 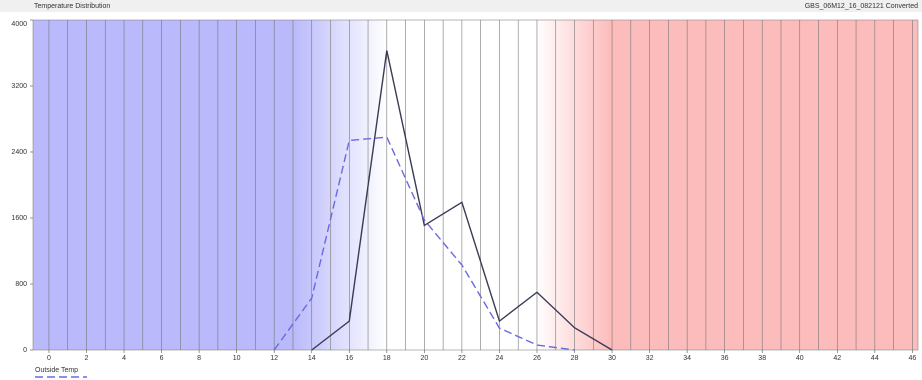 What do you see at coordinates (199, 358) in the screenshot?
I see `x-tick-label: 8` at bounding box center [199, 358].